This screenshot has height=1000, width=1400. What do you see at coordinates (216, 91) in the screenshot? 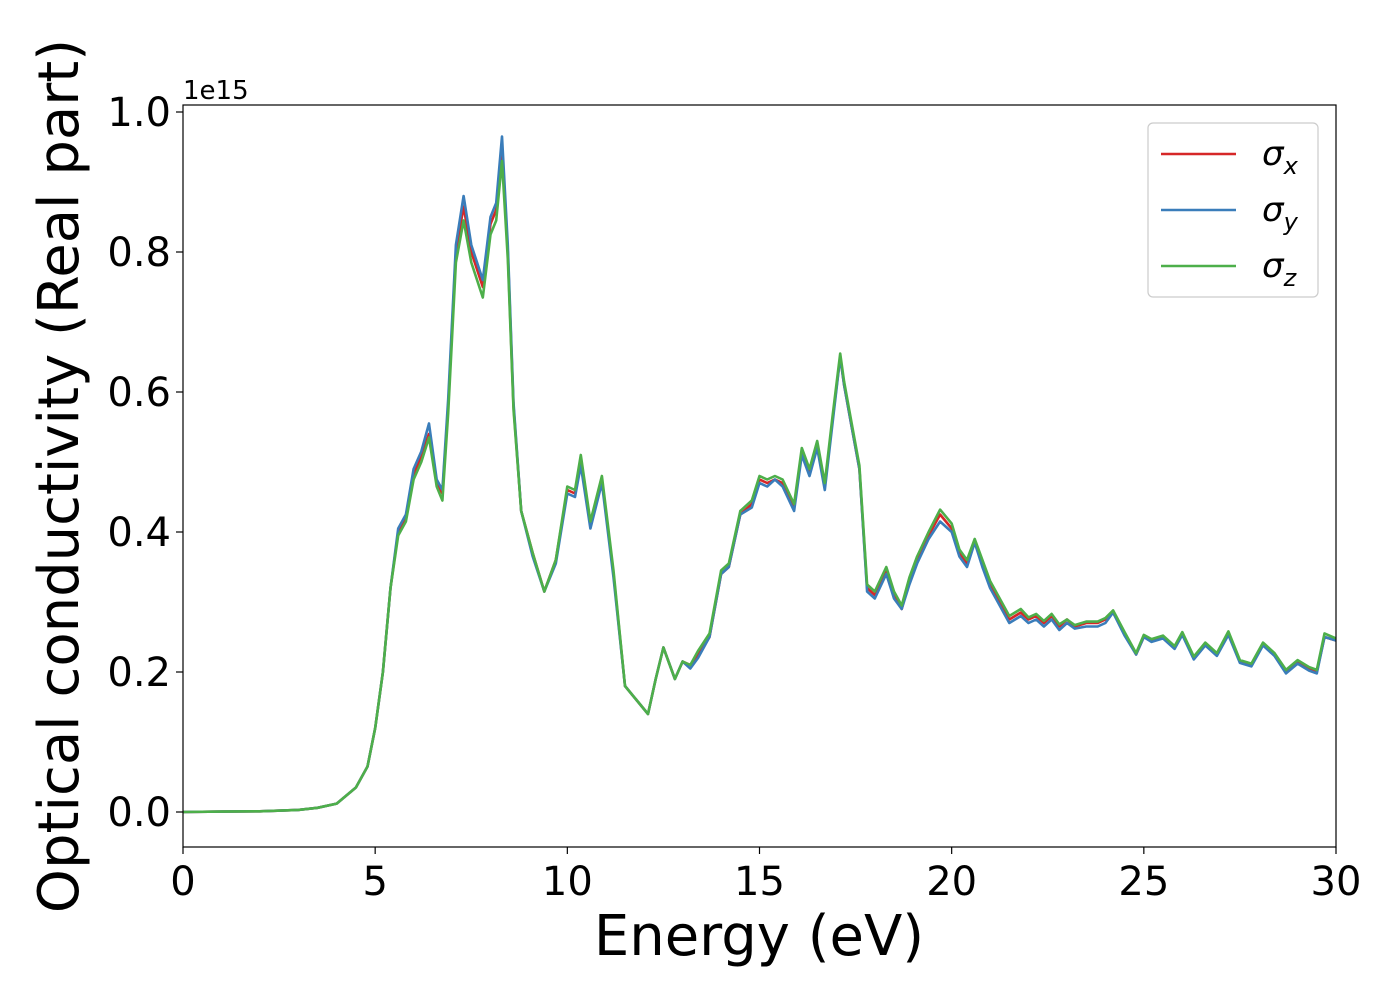
I see `y-offset-label: 1e15` at bounding box center [216, 91].